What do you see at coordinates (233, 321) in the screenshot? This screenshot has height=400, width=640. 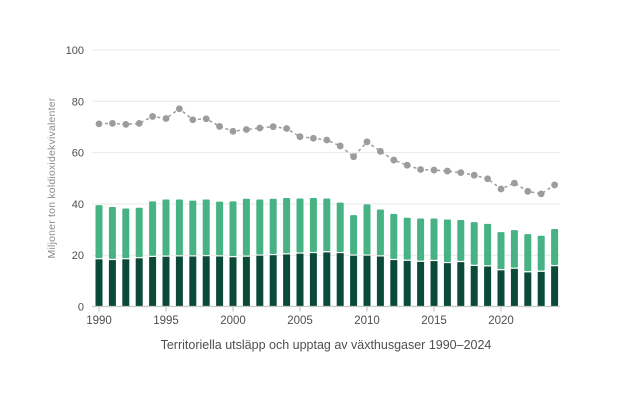 I see `x-tick-label: 2000` at bounding box center [233, 321].